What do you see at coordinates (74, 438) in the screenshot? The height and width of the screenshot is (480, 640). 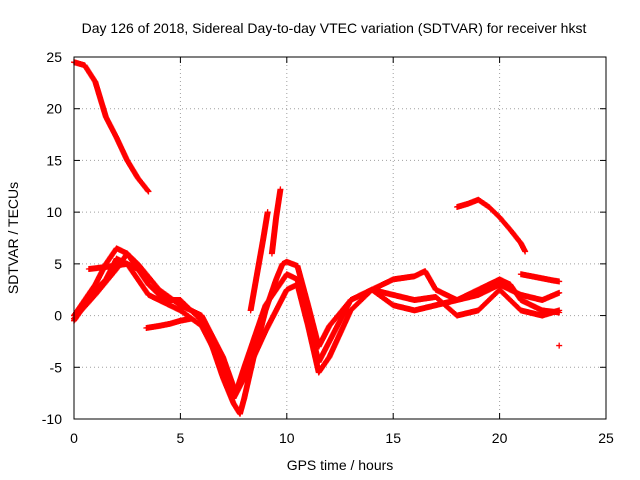 I see `x-tick-label: 0` at bounding box center [74, 438].